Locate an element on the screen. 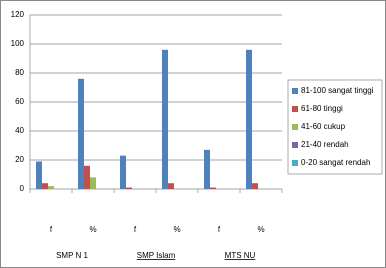 The height and width of the screenshot is (268, 386). y-tick-label: 40 is located at coordinates (19, 130).